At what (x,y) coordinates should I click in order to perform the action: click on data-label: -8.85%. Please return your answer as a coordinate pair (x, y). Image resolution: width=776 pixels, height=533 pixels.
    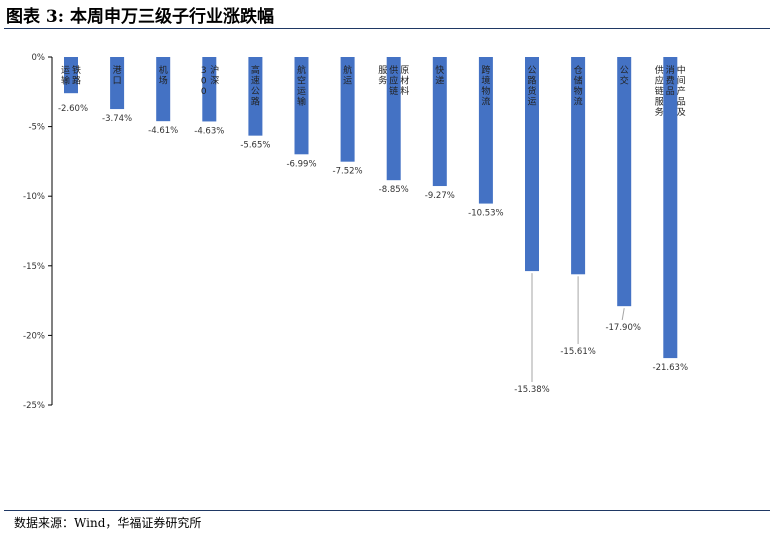
    Looking at the image, I should click on (394, 190).